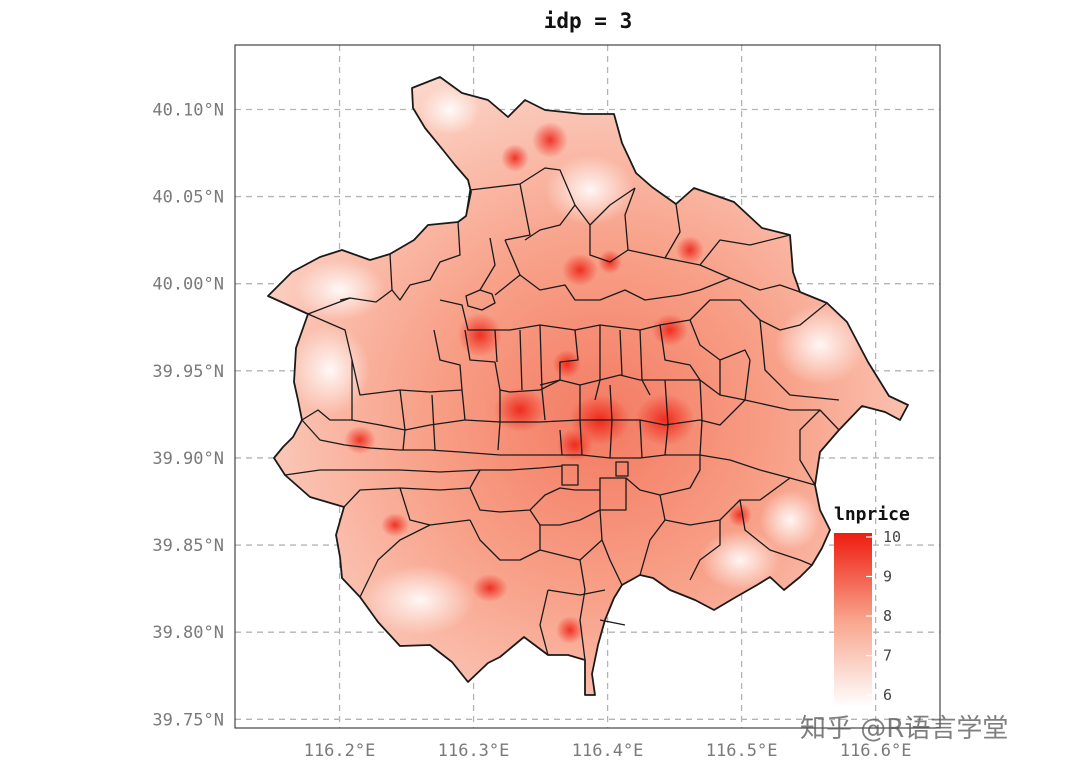 Image resolution: width=1080 pixels, height=771 pixels. What do you see at coordinates (887, 695) in the screenshot?
I see `legend-tick-label: 6` at bounding box center [887, 695].